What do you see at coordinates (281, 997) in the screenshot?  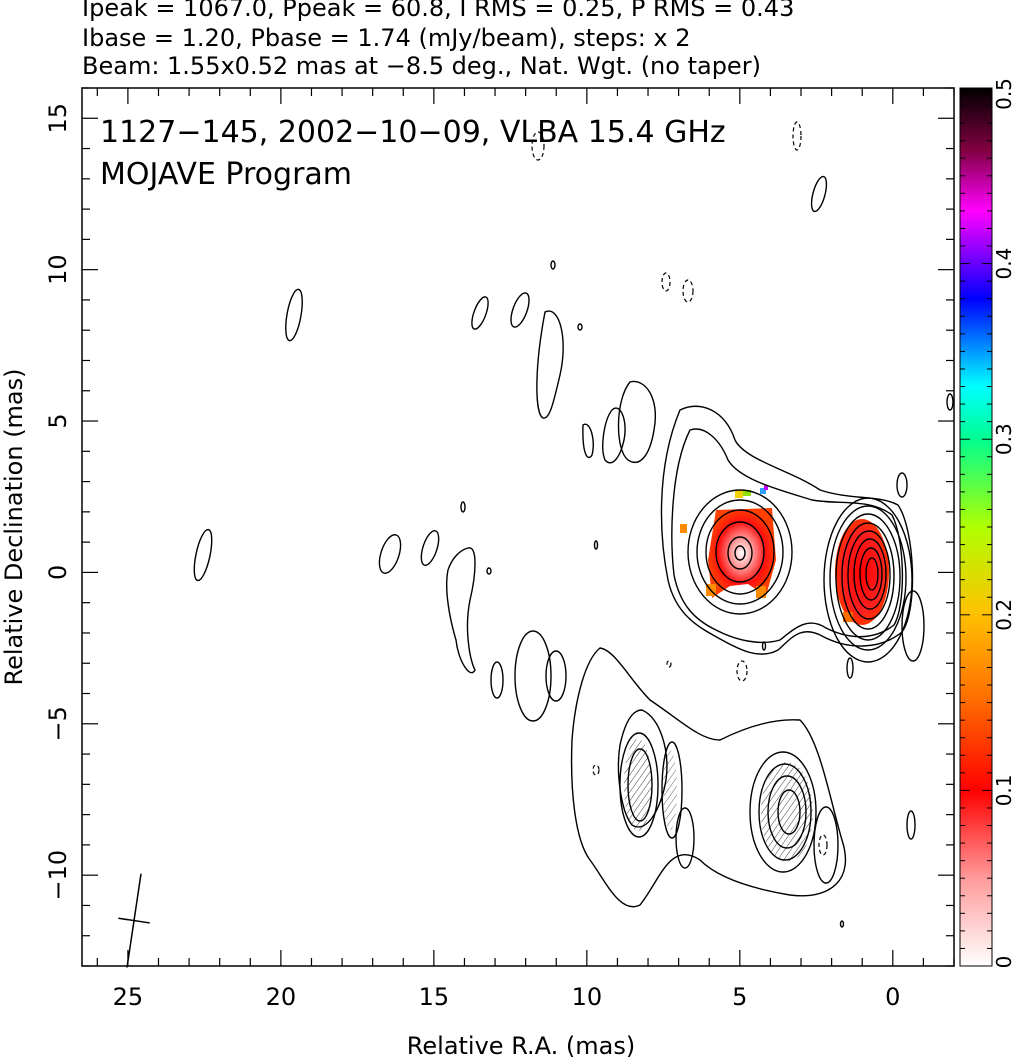 I see `x-tick-label: 20` at bounding box center [281, 997].